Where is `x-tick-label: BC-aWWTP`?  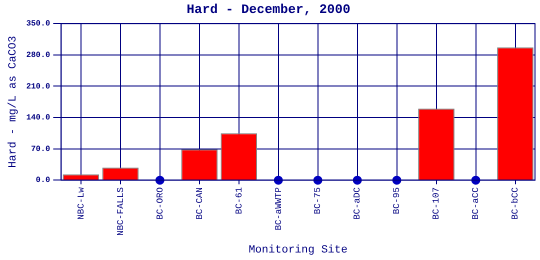
x-tick-label: BC-aWWTP is located at coordinates (279, 208).